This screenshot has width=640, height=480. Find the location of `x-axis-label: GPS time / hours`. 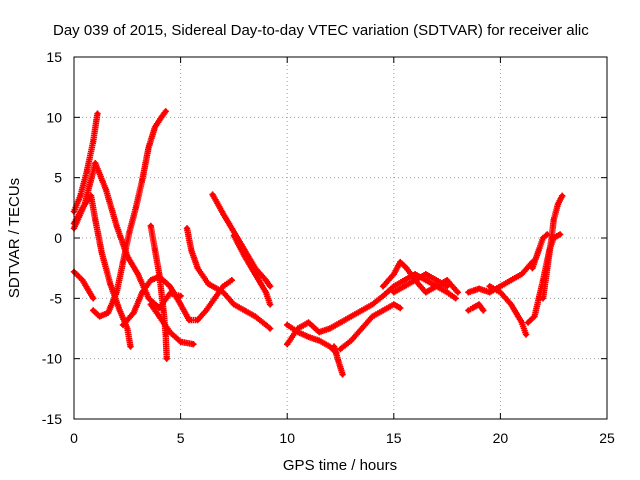

x-axis-label: GPS time / hours is located at coordinates (340, 465).